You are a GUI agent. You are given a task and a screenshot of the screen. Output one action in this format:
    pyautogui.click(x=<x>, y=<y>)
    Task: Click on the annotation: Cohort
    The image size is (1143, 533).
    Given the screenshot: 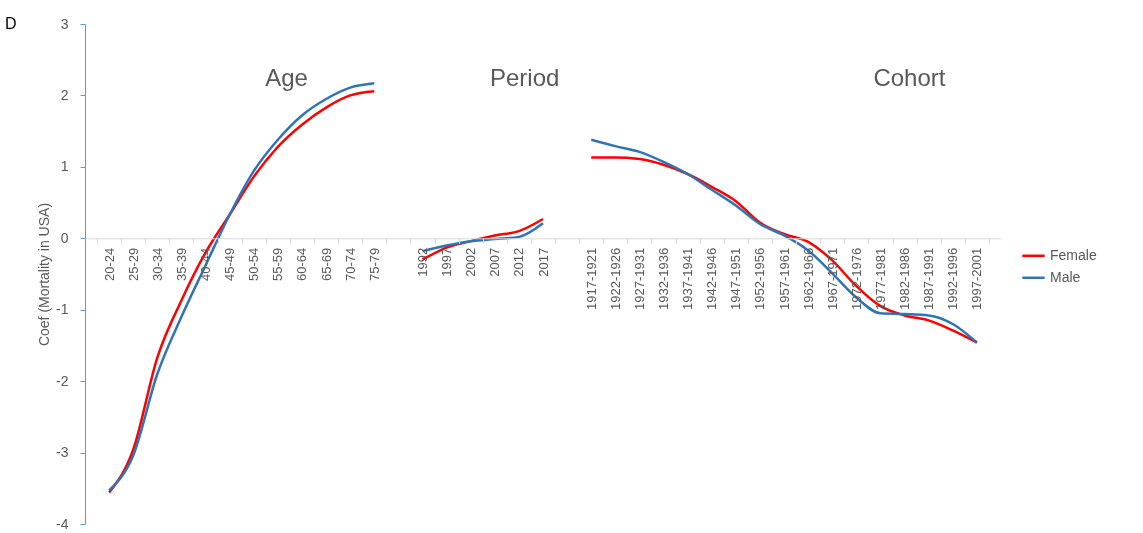 What is the action you would take?
    pyautogui.click(x=909, y=77)
    